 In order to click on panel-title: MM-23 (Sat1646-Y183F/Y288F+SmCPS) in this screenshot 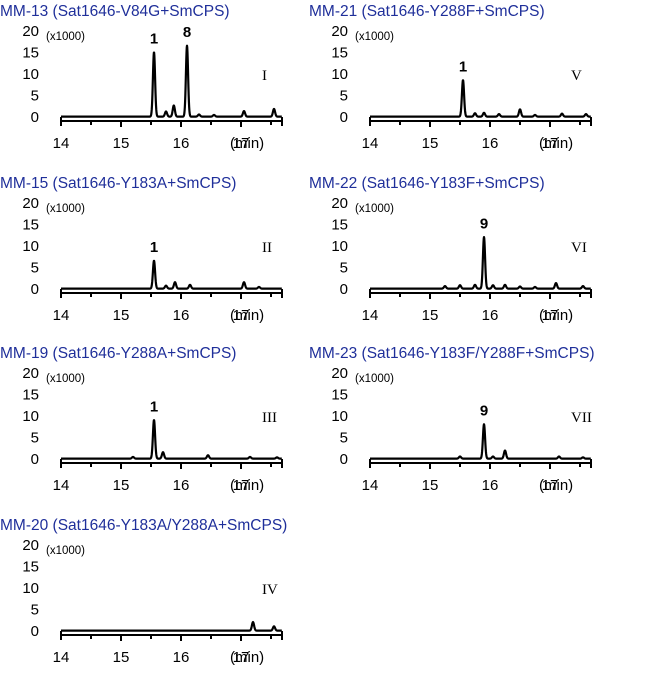, I will do `click(452, 353)`.